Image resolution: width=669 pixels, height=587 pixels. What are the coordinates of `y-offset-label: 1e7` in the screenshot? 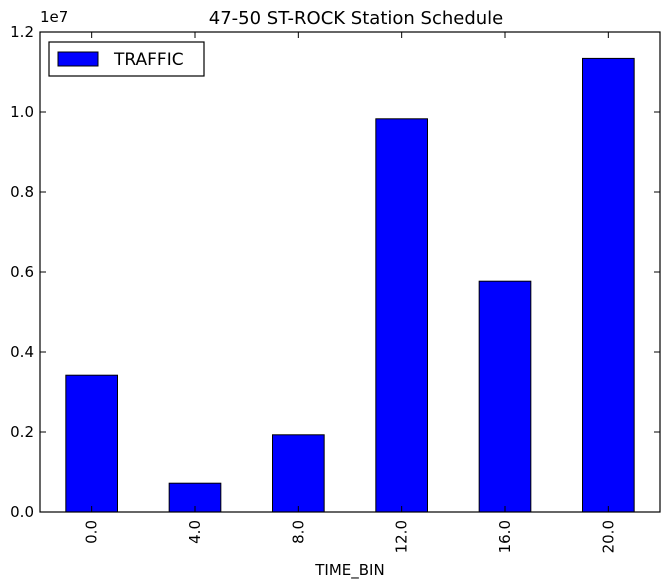 It's located at (54, 17).